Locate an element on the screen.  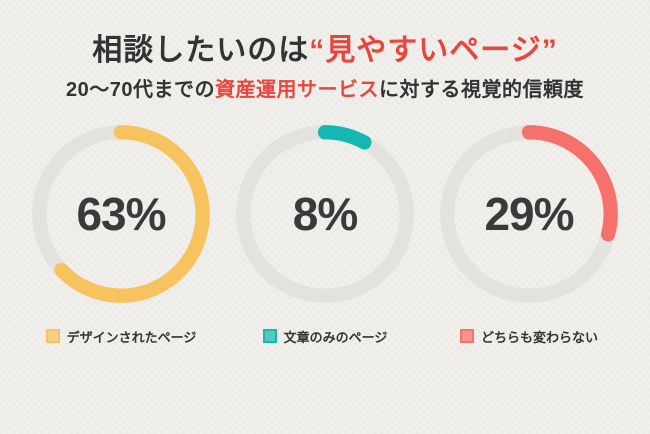
subtitle-suffix: に対する視覚的信頼度 is located at coordinates (481, 89).